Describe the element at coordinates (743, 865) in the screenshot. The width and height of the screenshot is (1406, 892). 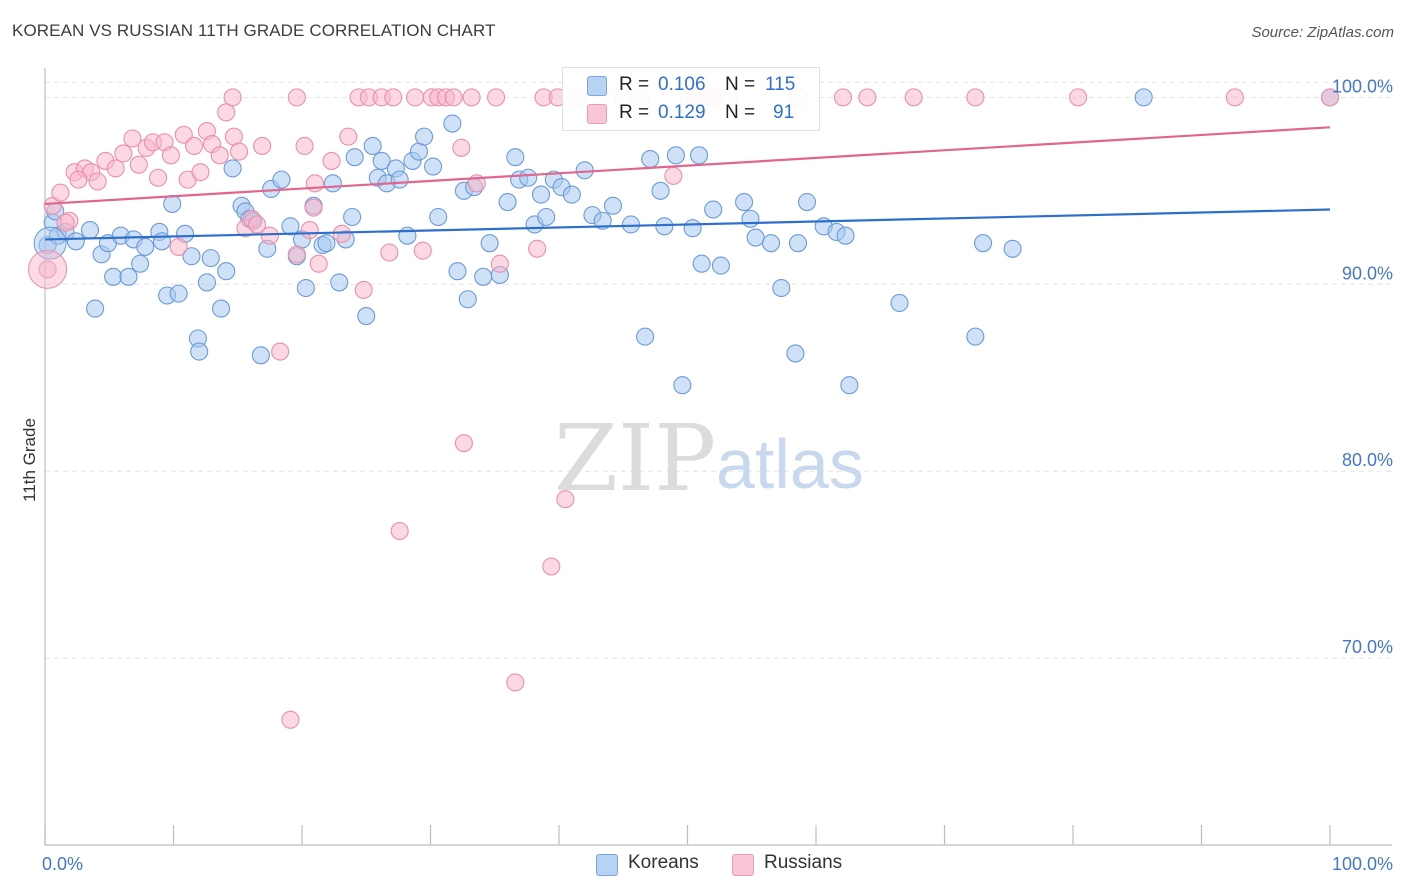
I see `legend-swatch-russians` at that location.